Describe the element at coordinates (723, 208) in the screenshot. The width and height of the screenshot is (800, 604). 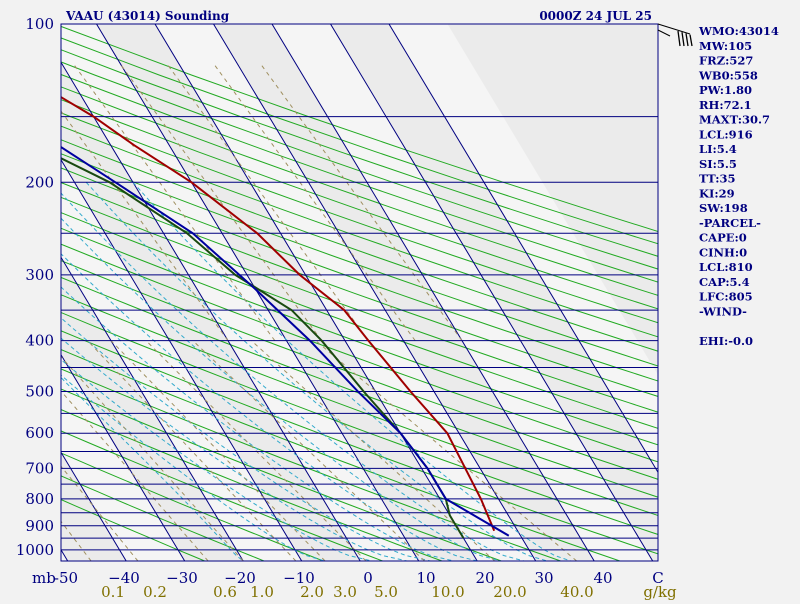
I see `index-value: SW:198` at that location.